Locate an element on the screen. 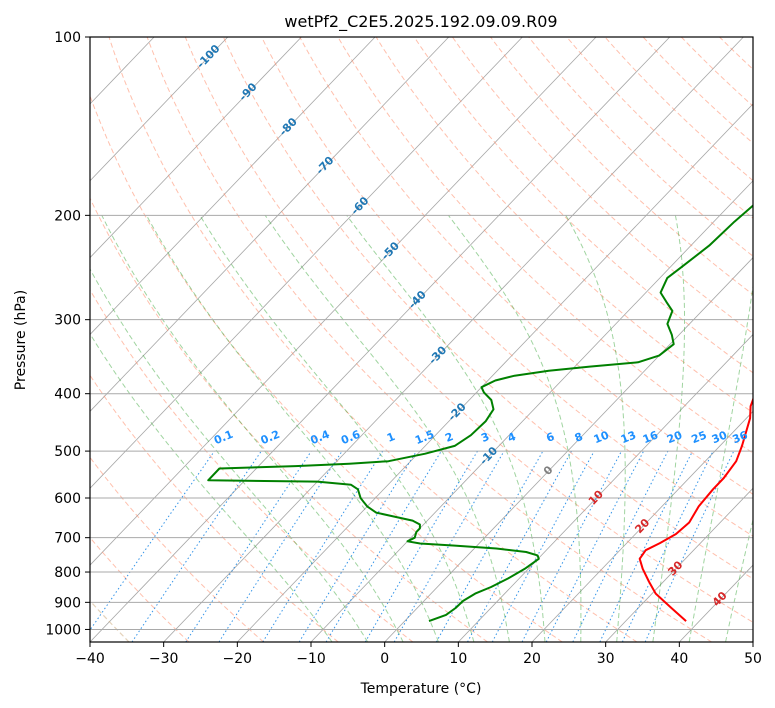  x-axis: −40 −30 −20 −10 0 10 20 30 40 50 is located at coordinates (418, 654).